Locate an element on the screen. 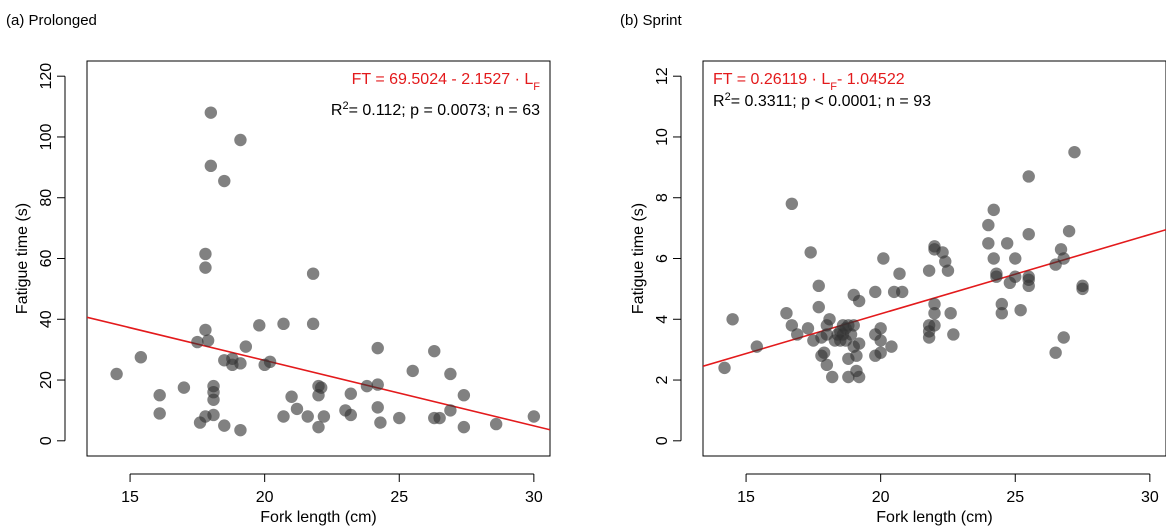  stat-r-superscript: 2 is located at coordinates (345, 106).